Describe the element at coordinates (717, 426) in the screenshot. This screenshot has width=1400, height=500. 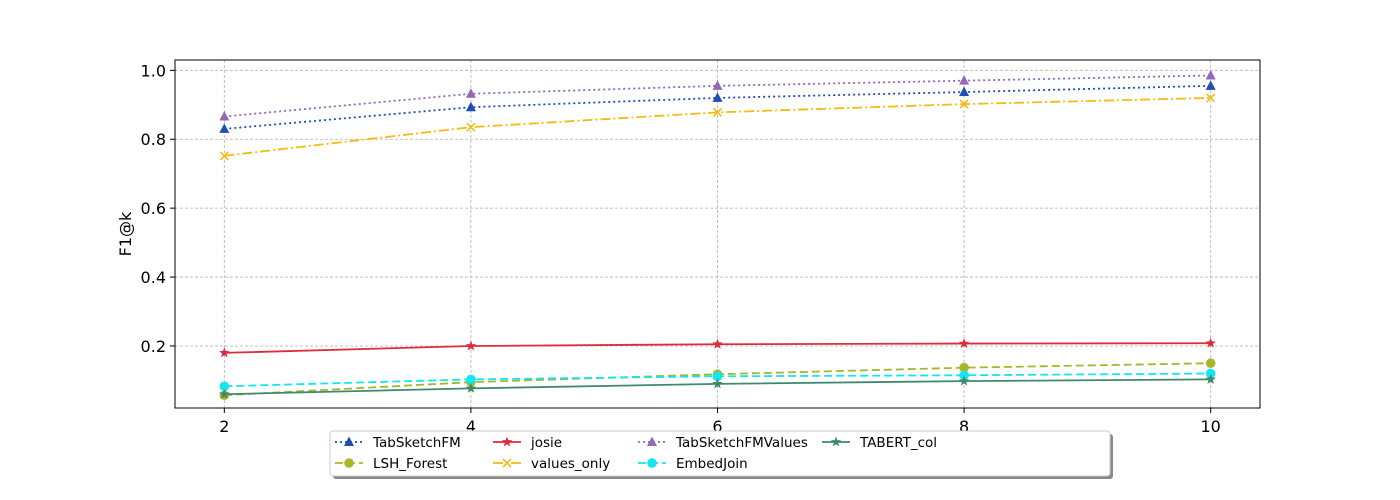
I see `x-tick-label: 6` at that location.